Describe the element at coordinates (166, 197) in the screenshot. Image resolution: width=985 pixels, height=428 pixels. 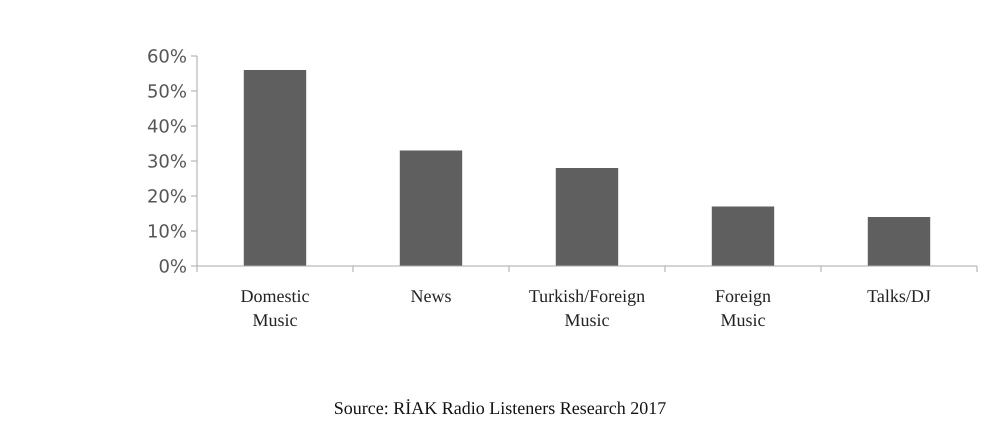
I see `y-tick-label: 20%` at that location.